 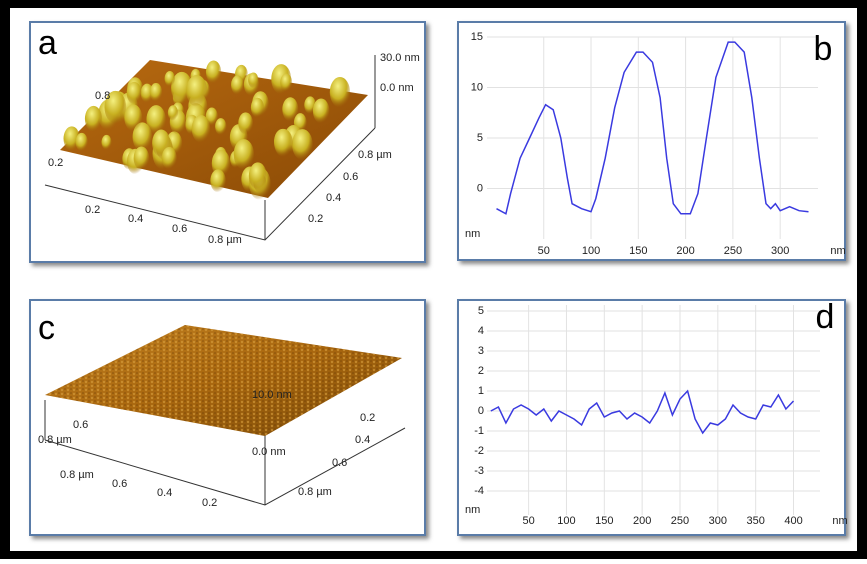 I want to click on y-tick-label: -4, so click(x=479, y=491).